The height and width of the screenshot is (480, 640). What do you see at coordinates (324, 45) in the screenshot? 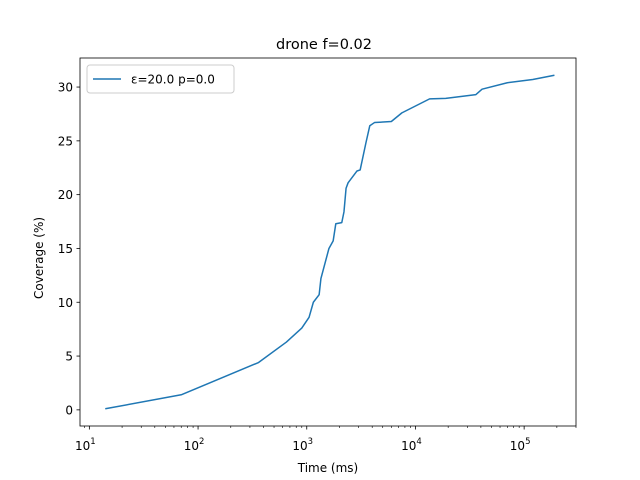
I see `chart-title: drone f=0.02` at bounding box center [324, 45].